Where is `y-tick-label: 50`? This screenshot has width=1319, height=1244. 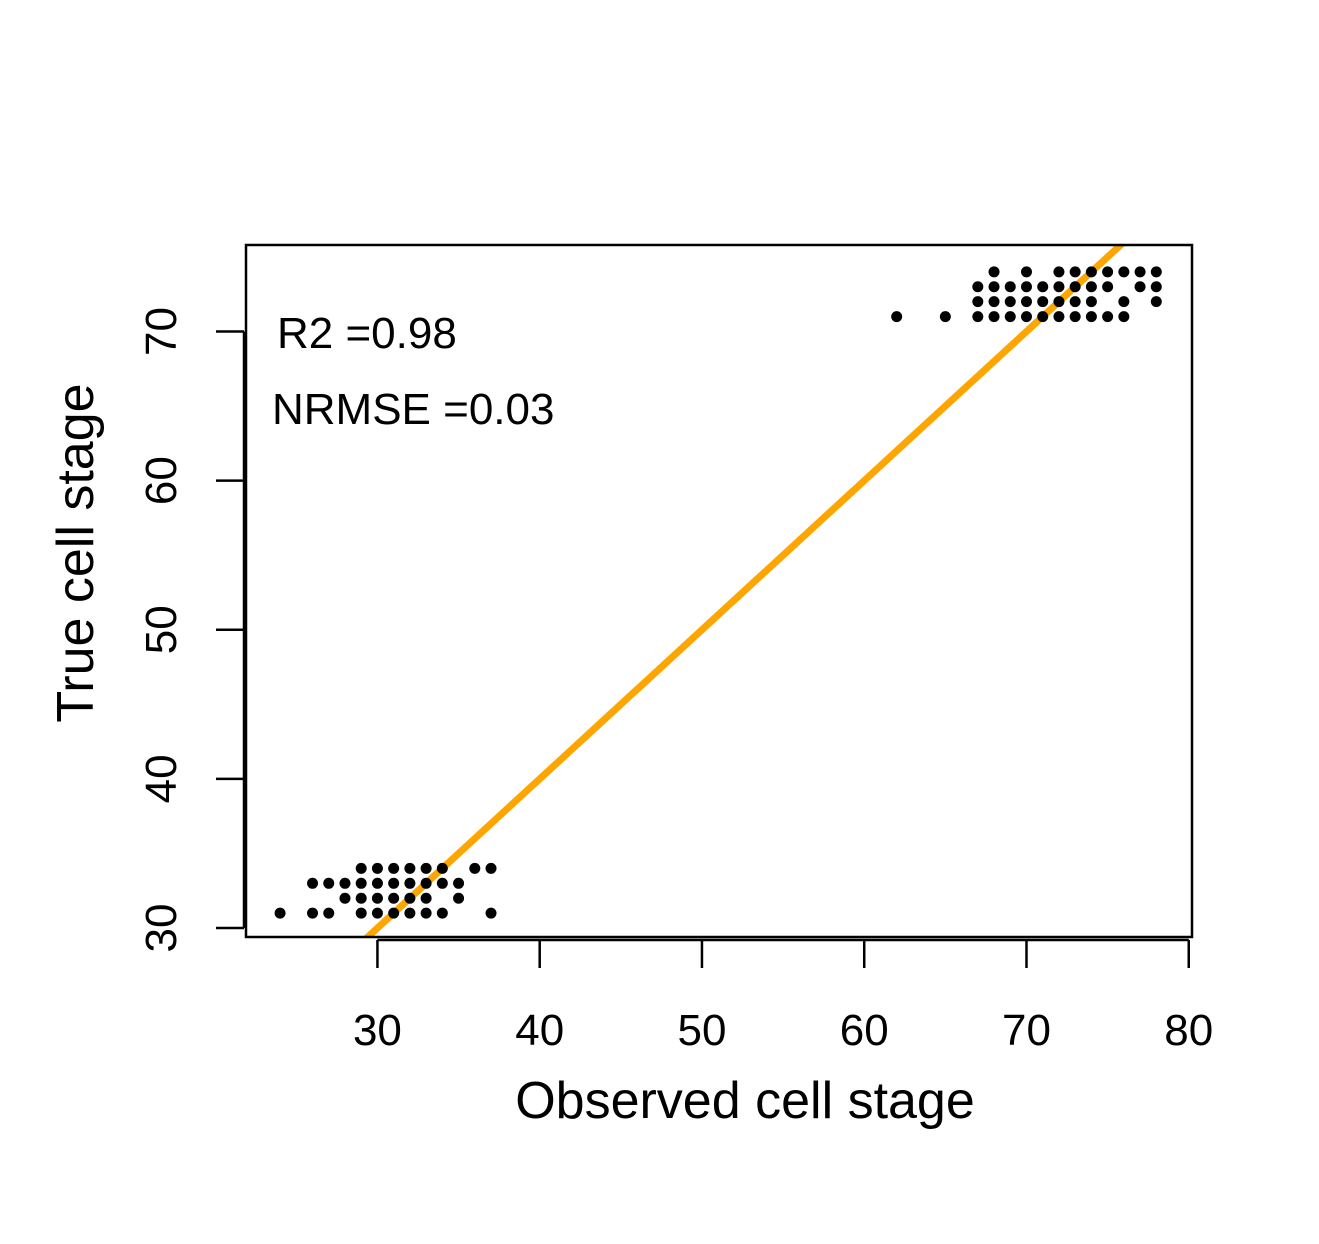
y-tick-label: 50 is located at coordinates (161, 629).